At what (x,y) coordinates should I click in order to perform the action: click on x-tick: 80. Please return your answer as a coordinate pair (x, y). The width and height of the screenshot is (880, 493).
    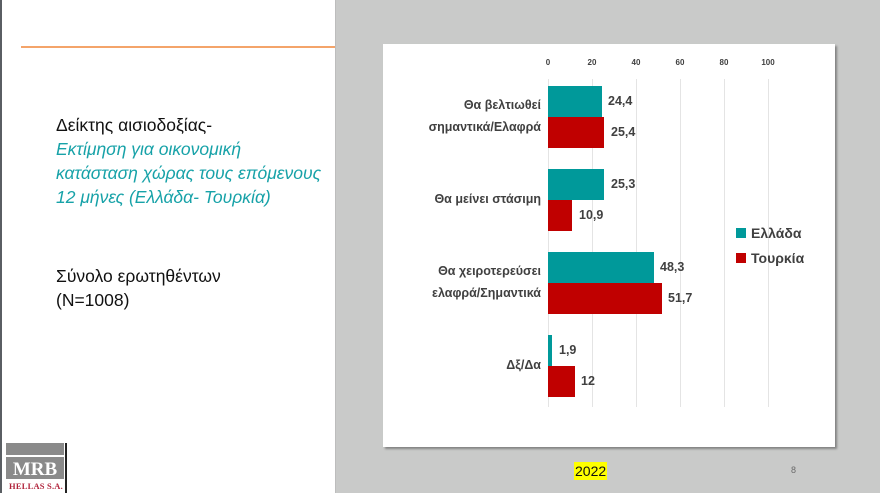
    Looking at the image, I should click on (724, 62).